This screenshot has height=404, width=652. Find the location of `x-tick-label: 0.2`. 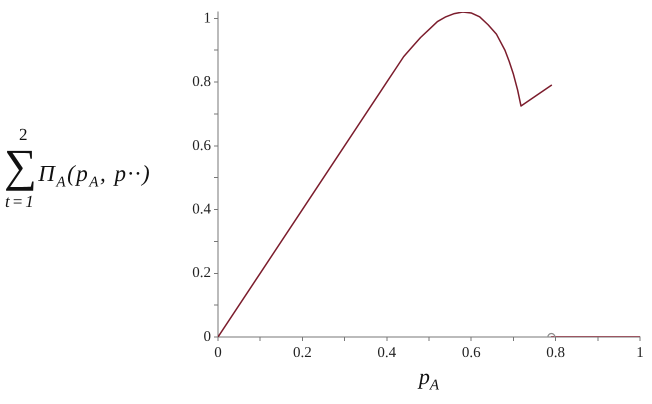

x-tick-label: 0.2 is located at coordinates (302, 352).